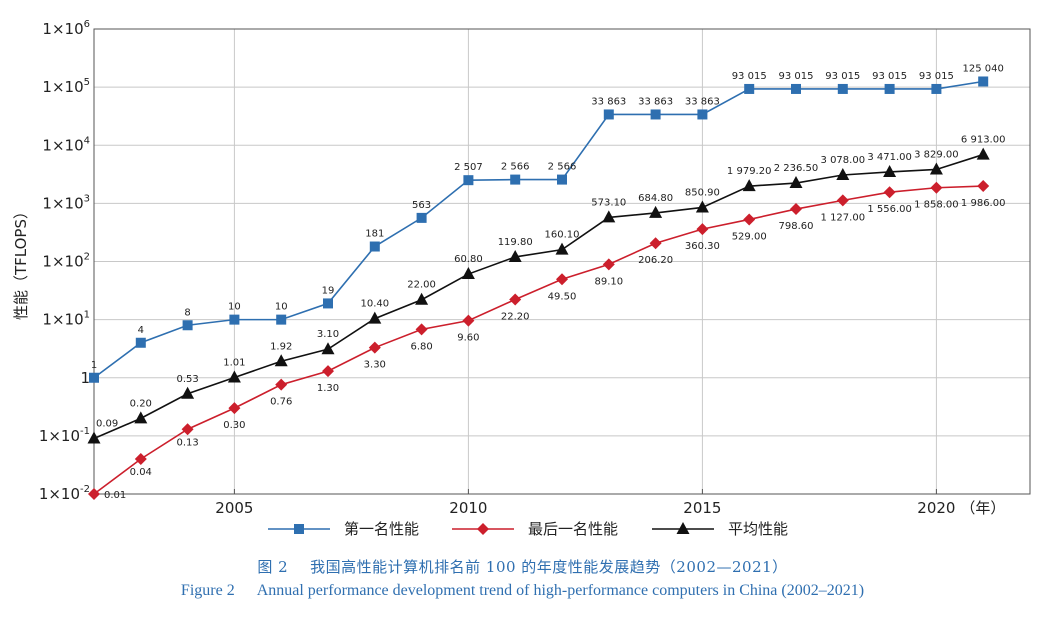  I want to click on data-label-last: 1 986.00, so click(983, 203).